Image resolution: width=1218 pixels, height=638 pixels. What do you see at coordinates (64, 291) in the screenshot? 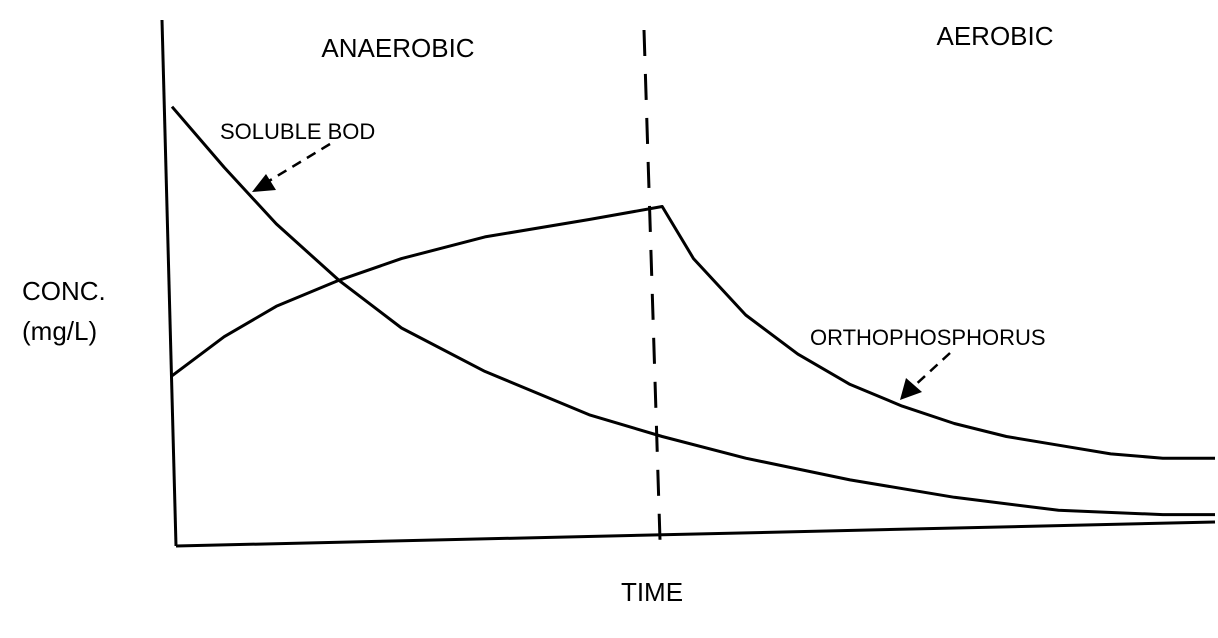
I see `y-axis-label-line1: CONC.` at bounding box center [64, 291].